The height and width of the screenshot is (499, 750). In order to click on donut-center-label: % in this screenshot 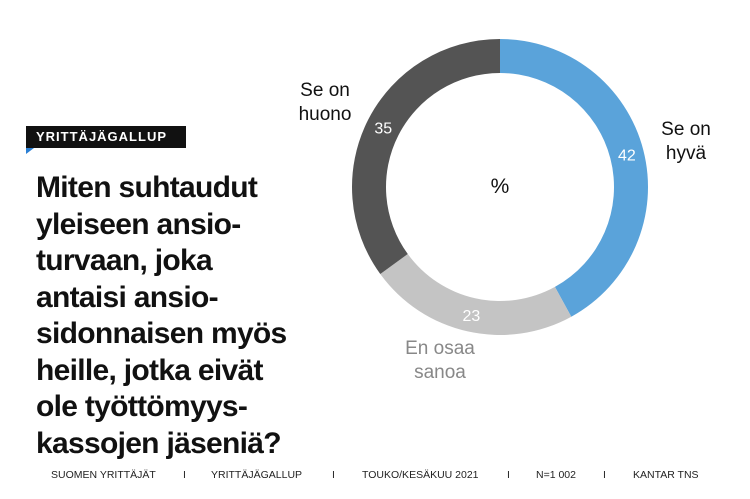, I will do `click(500, 186)`.